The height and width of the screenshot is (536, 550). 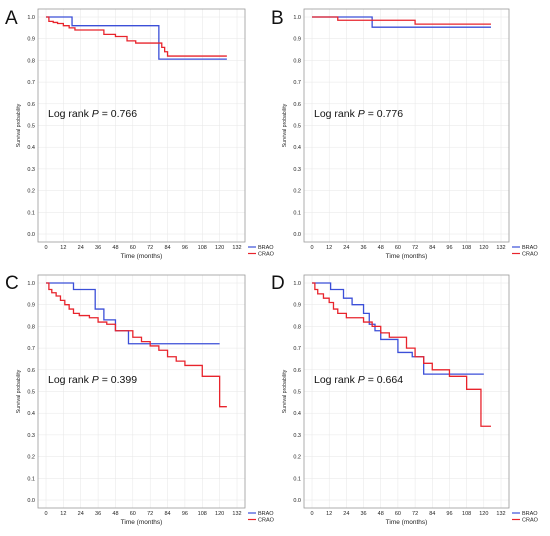 What do you see at coordinates (202, 514) in the screenshot?
I see `x-tick-label: 108` at bounding box center [202, 514].